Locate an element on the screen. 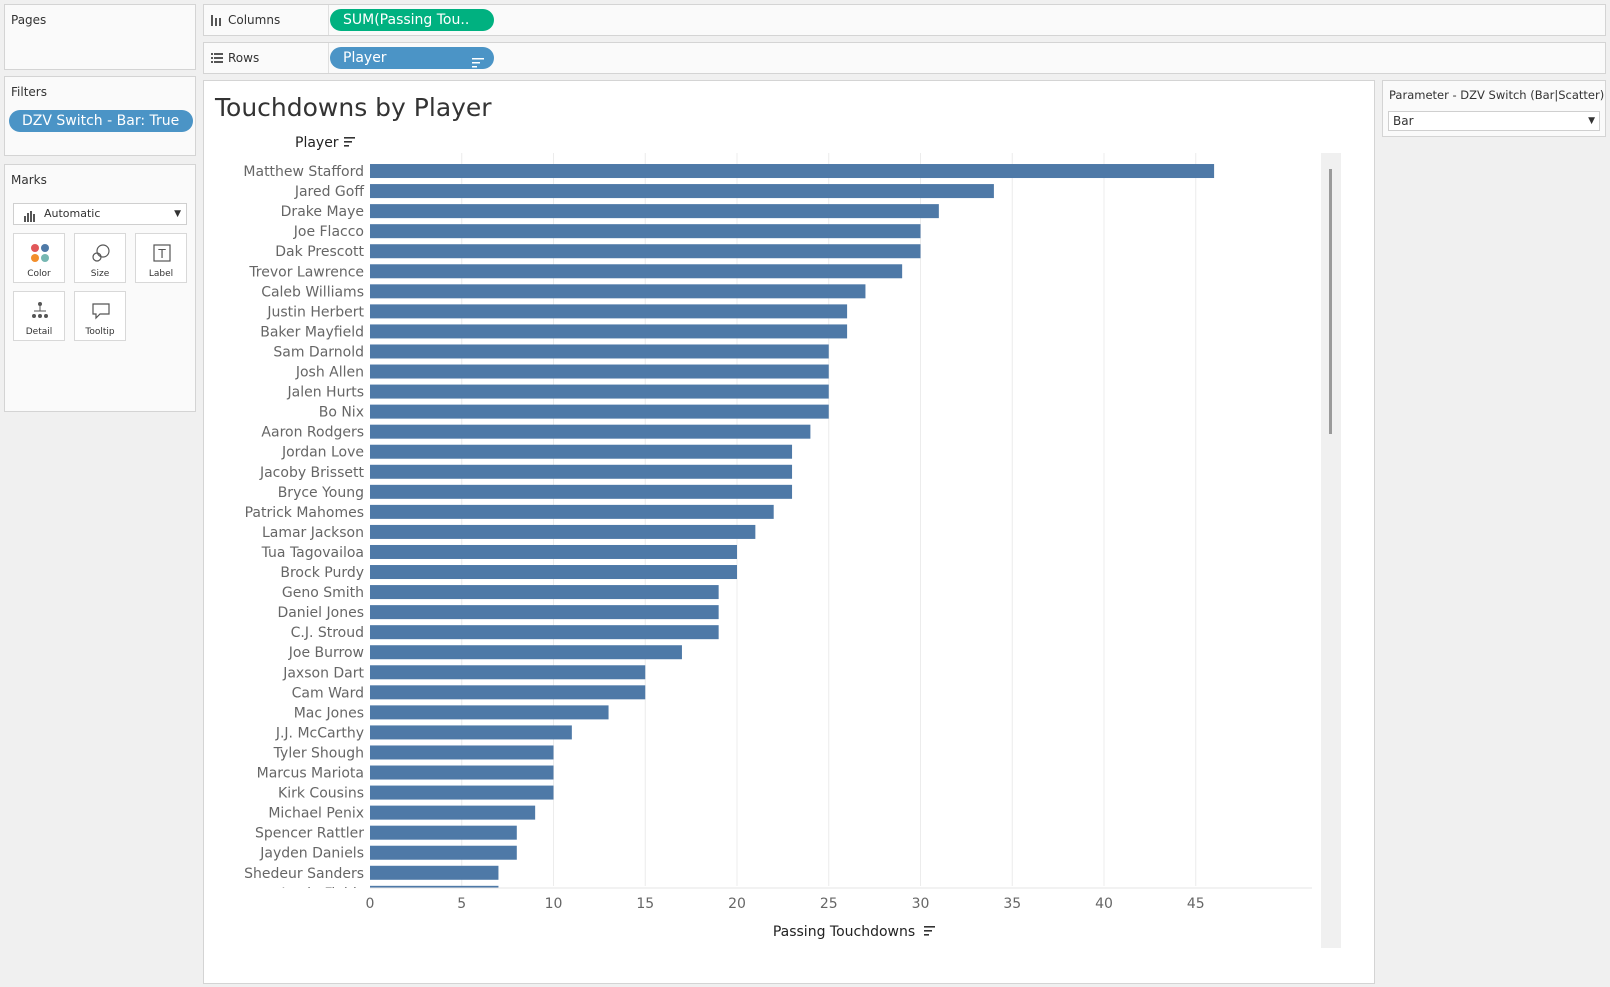 Image resolution: width=1610 pixels, height=987 pixels. filter-pill: DZV Switch - Bar: True is located at coordinates (101, 121).